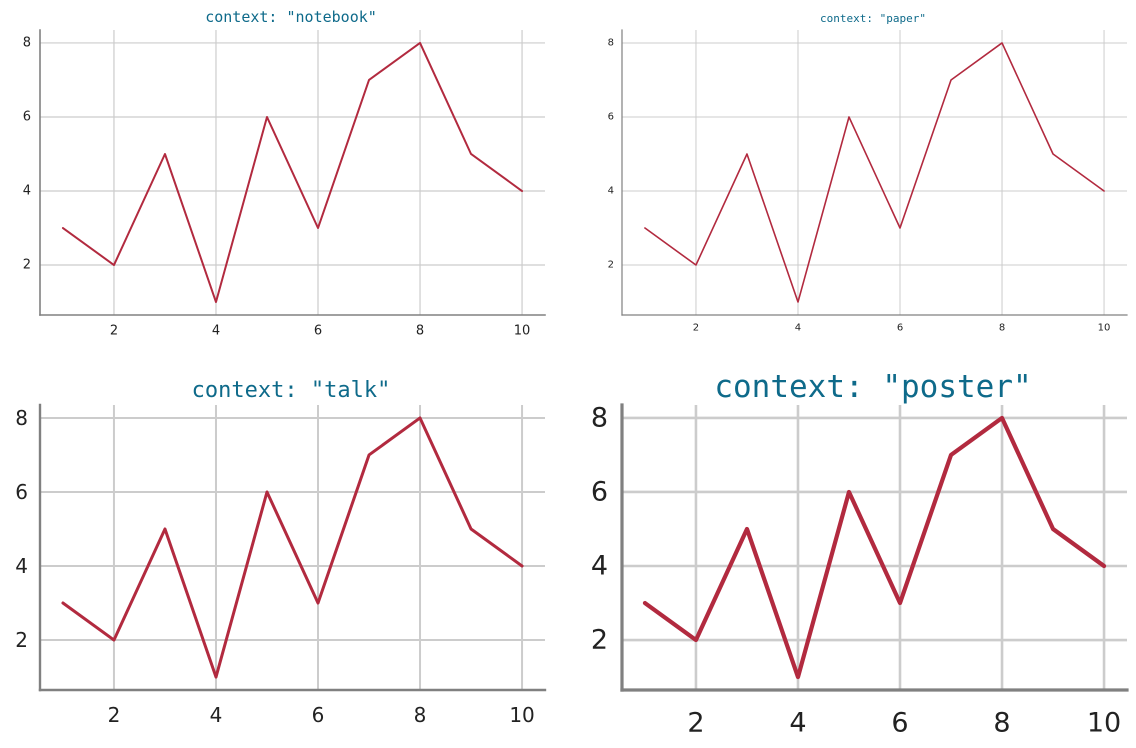 Image resolution: width=1136 pixels, height=748 pixels. I want to click on y-tick-label-poster-6: 6, so click(599, 491).